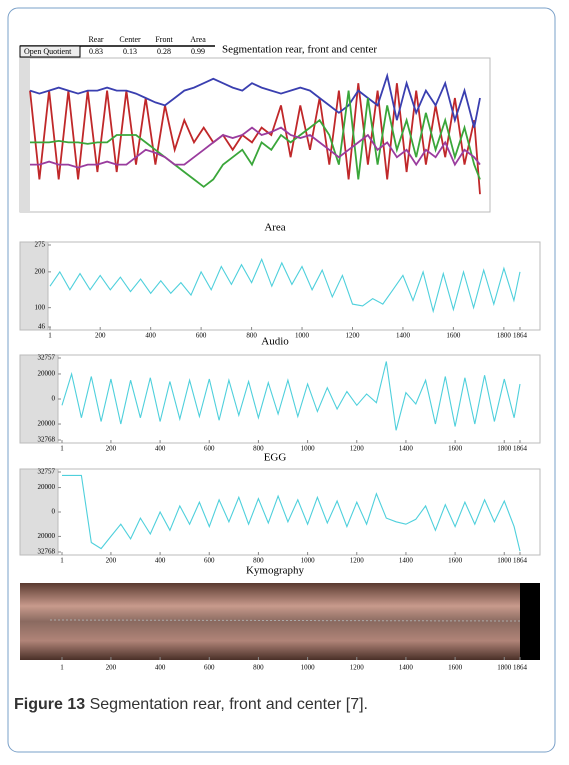 This screenshot has height=765, width=569. Describe the element at coordinates (198, 51) in the screenshot. I see `oq-value: 0.99` at that location.